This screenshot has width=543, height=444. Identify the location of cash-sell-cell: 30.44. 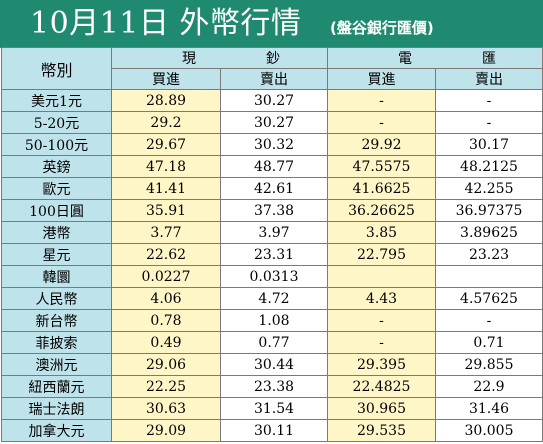
(274, 364).